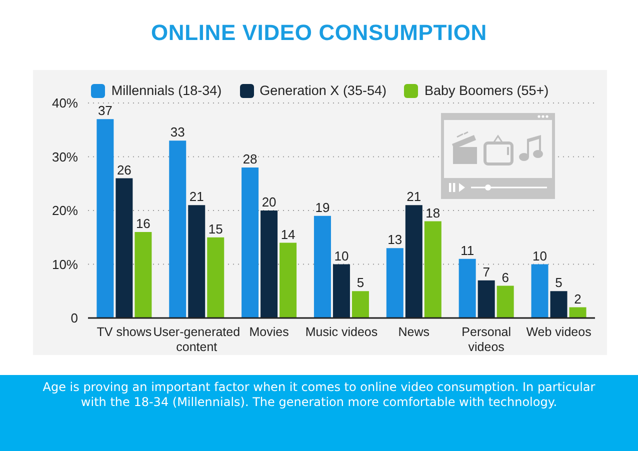  I want to click on data-label: 2, so click(578, 298).